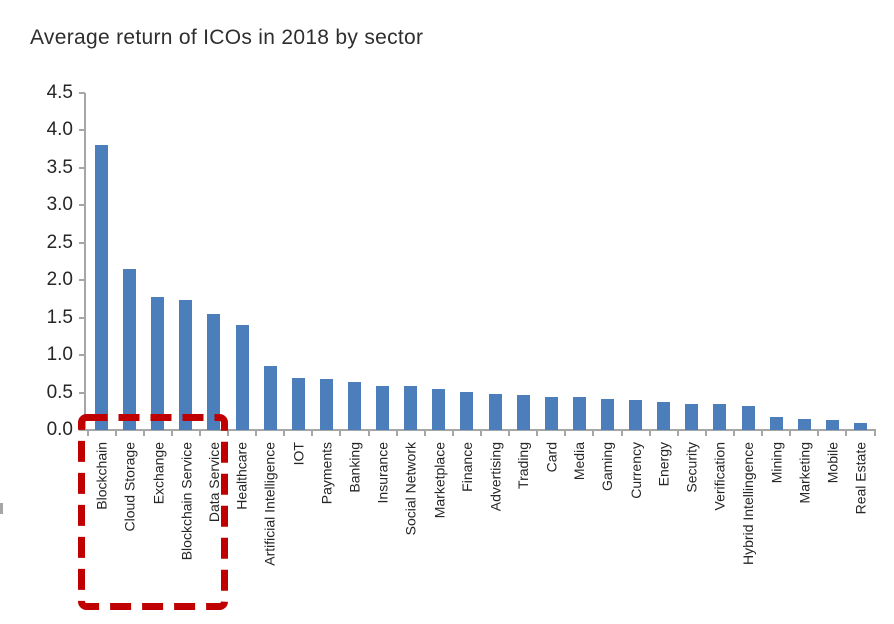 The height and width of the screenshot is (624, 894). What do you see at coordinates (607, 467) in the screenshot?
I see `x-tick-label: Gaming` at bounding box center [607, 467].